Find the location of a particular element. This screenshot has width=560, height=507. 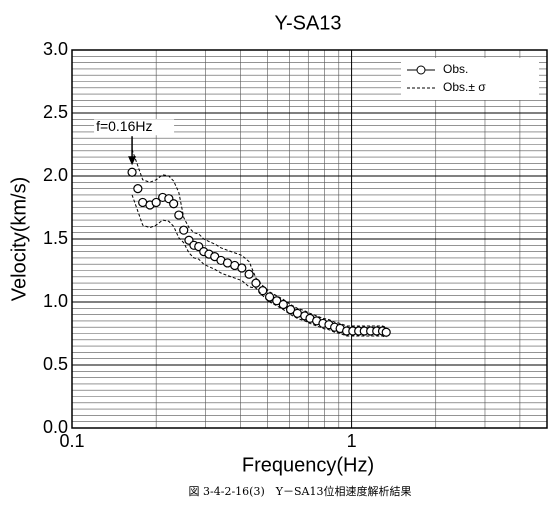

y-tick-label: 0.5 is located at coordinates (55, 364).